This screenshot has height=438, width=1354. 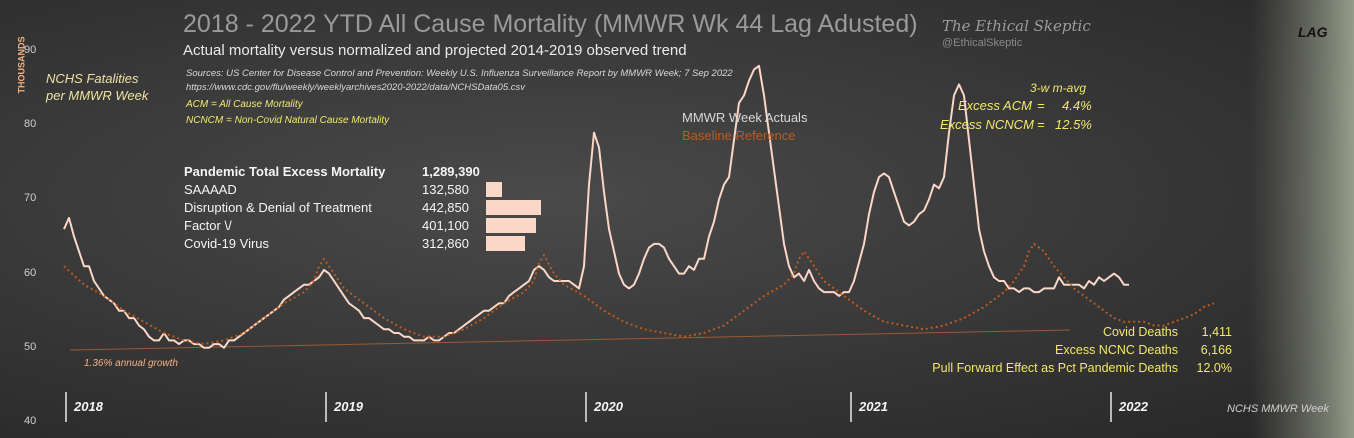 What do you see at coordinates (445, 225) in the screenshot?
I see `pandemic-row-value: 401,100` at bounding box center [445, 225].